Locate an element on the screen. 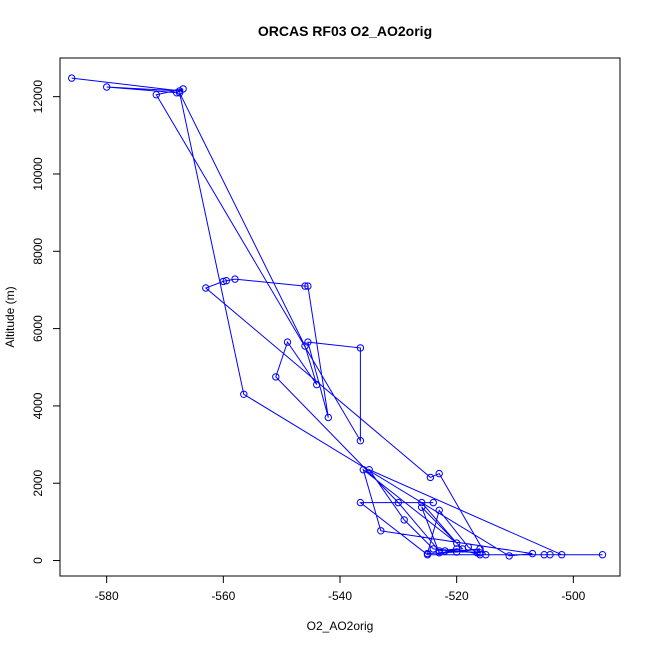 The width and height of the screenshot is (650, 650). y-tick-label: 10000 is located at coordinates (38, 174).